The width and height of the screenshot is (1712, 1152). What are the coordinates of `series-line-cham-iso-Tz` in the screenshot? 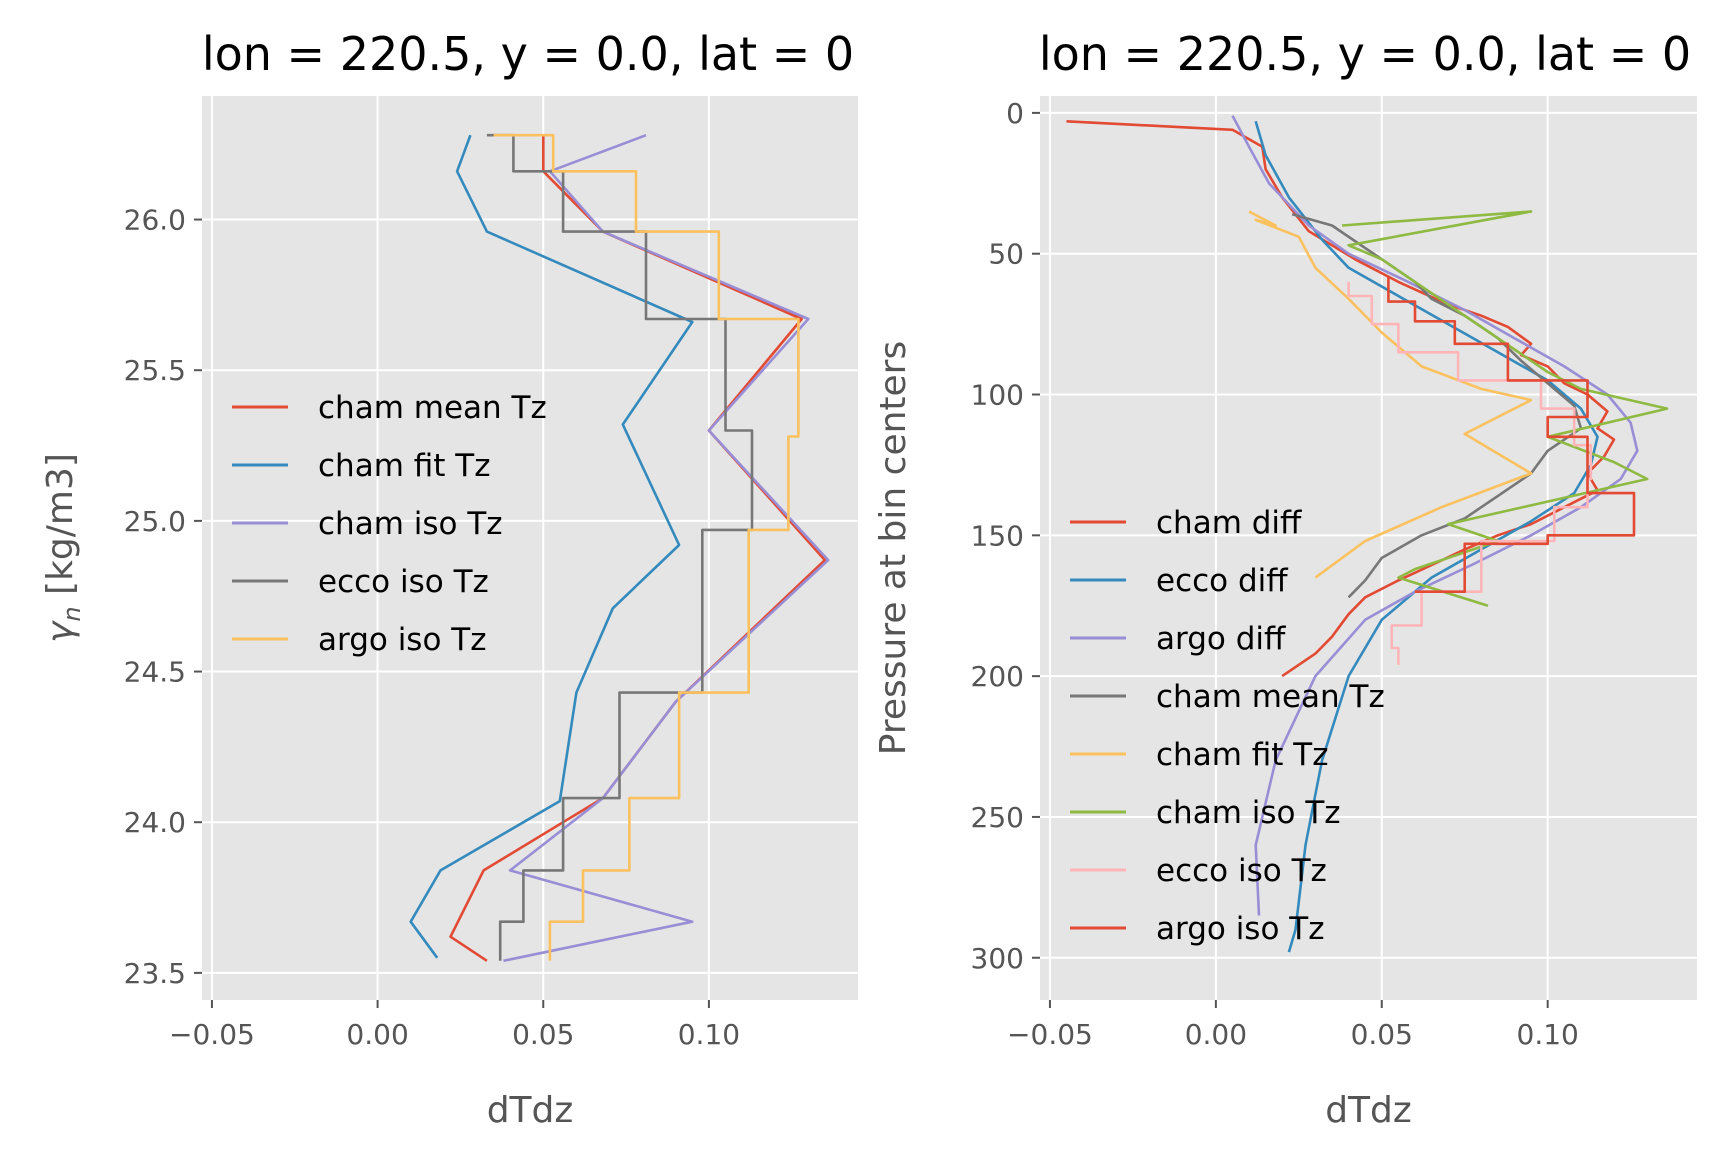 It's located at (666, 548).